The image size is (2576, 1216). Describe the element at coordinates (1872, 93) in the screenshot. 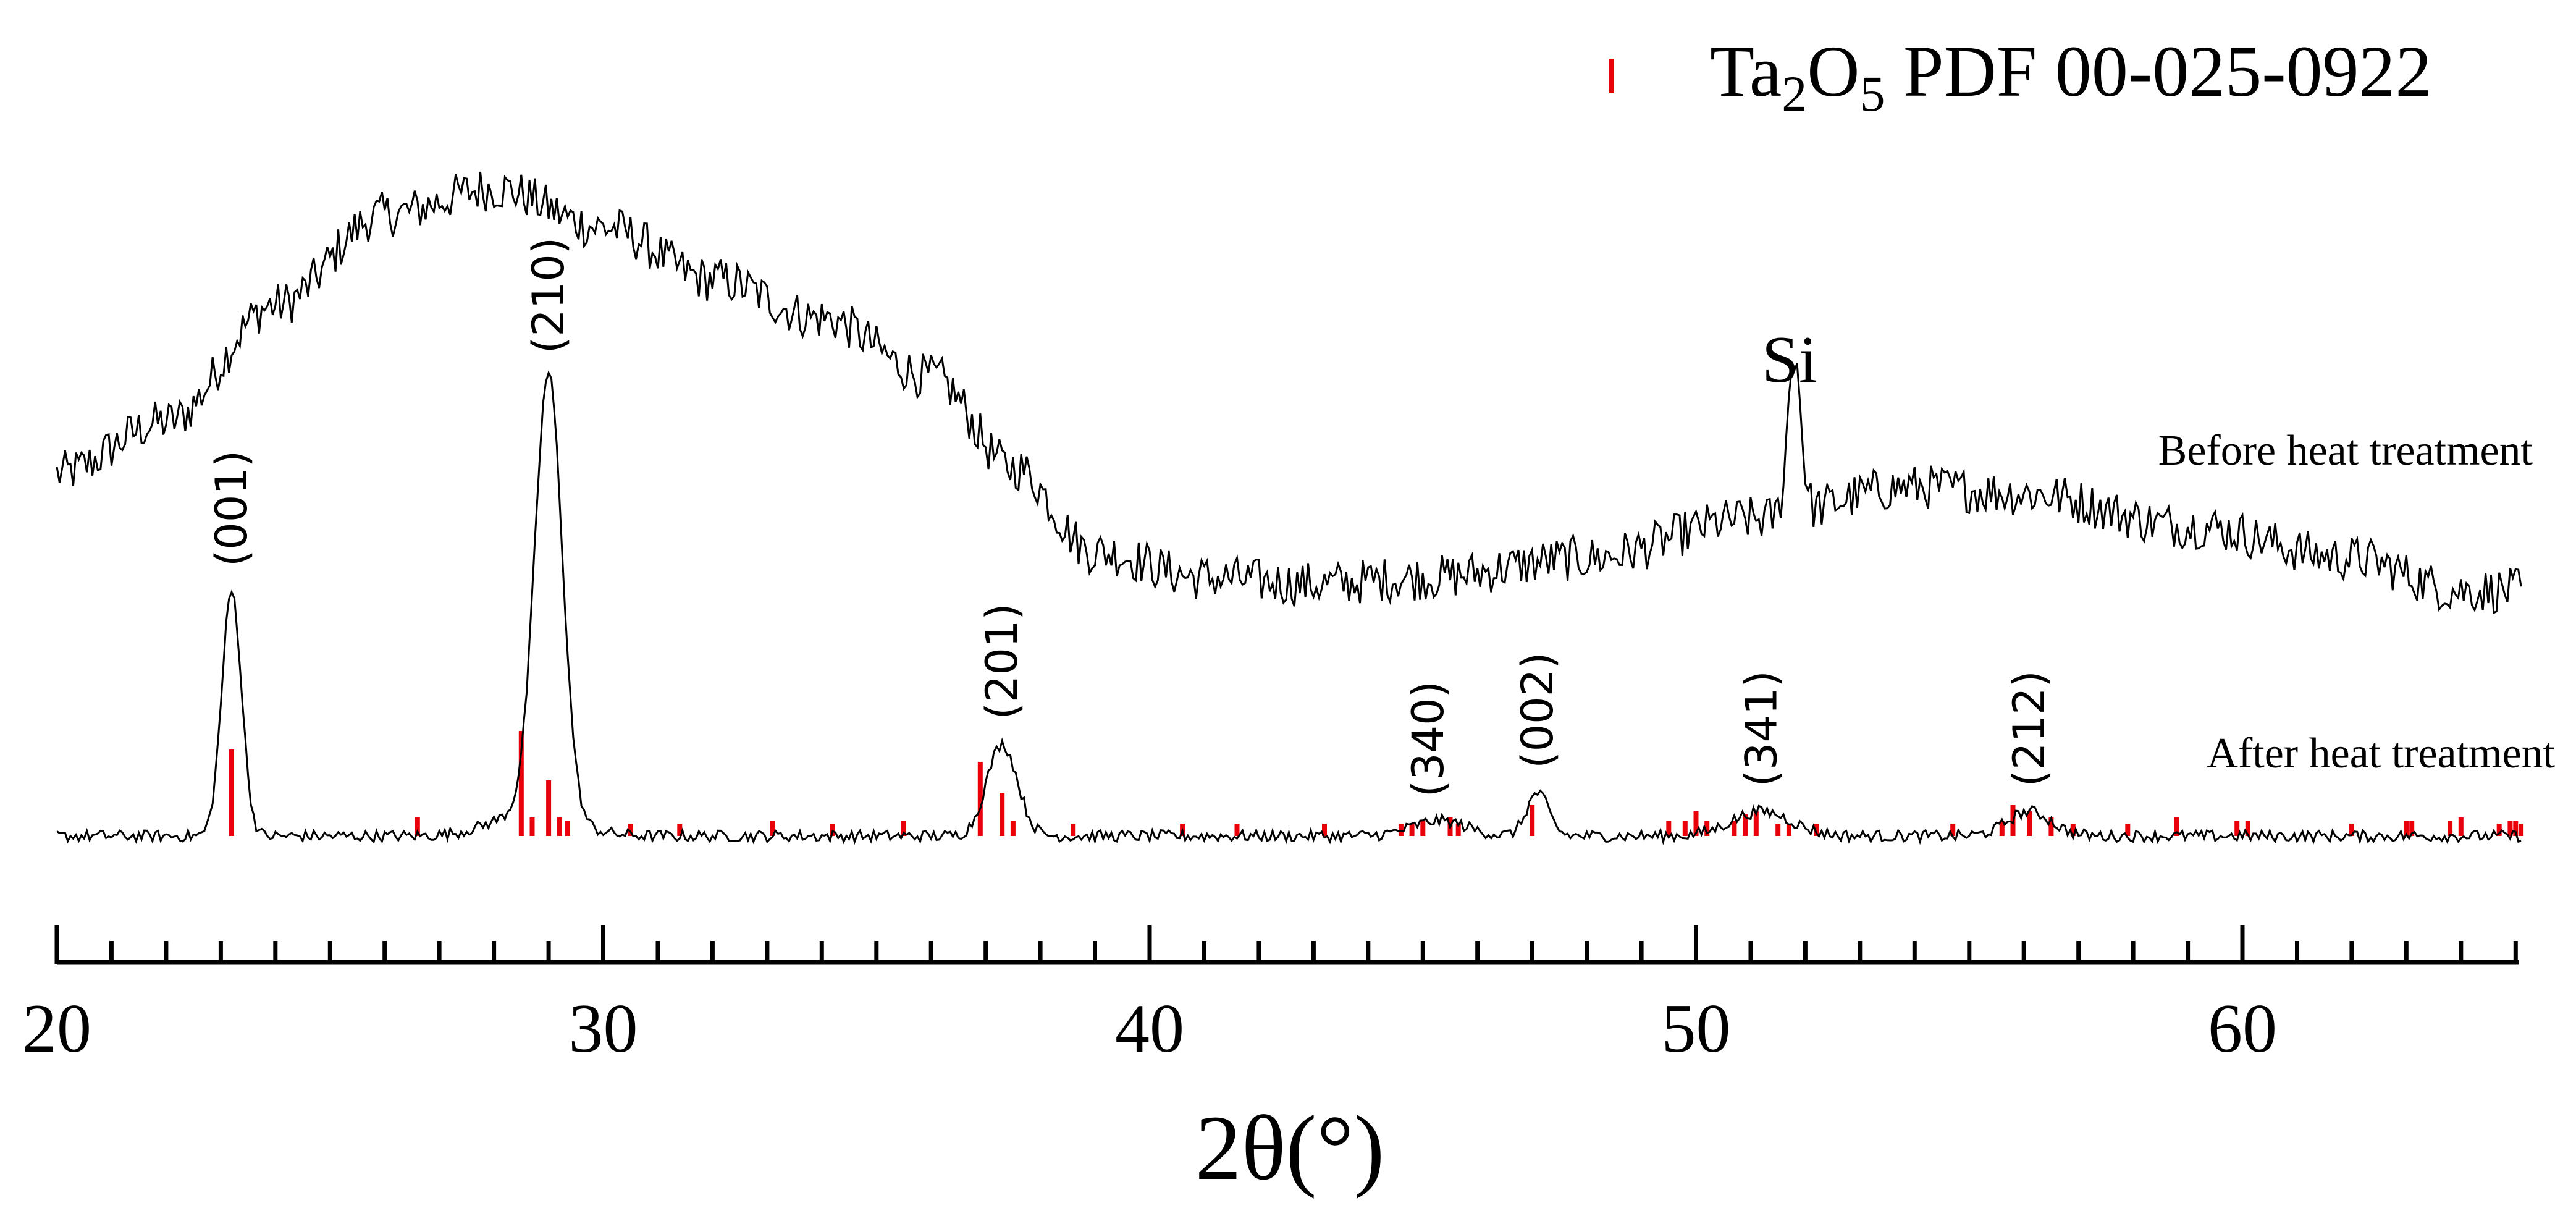

I see `legend-label-sub-5: 5` at that location.